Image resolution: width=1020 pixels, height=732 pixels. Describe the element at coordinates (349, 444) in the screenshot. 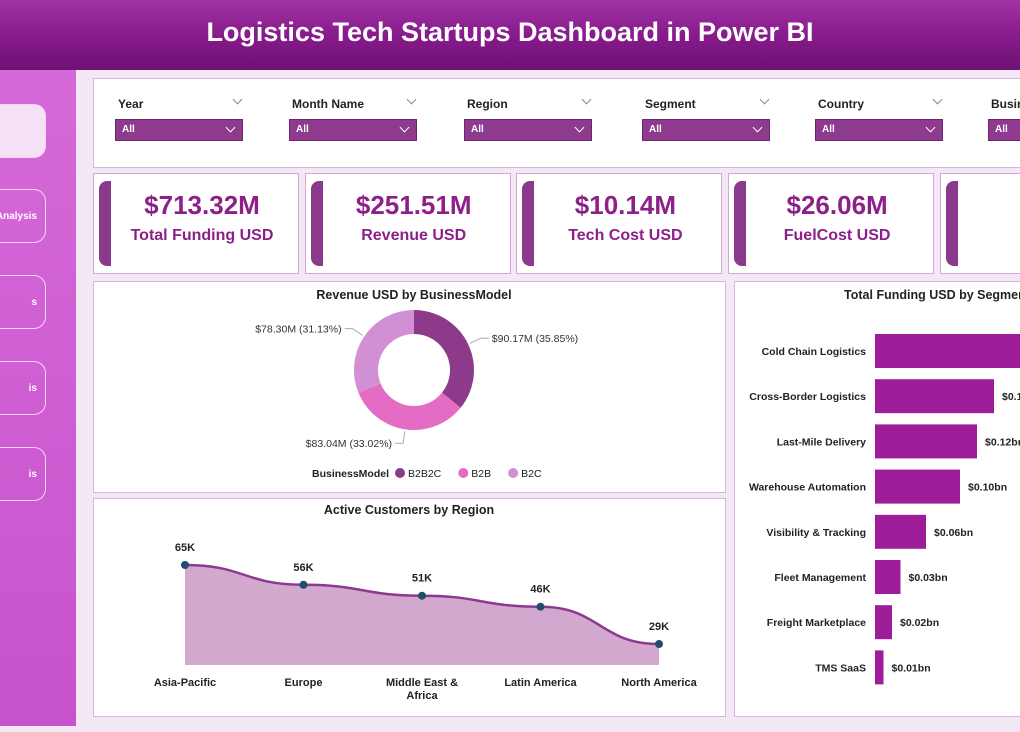

I see `data-label: $83.04M (33.02%)` at that location.